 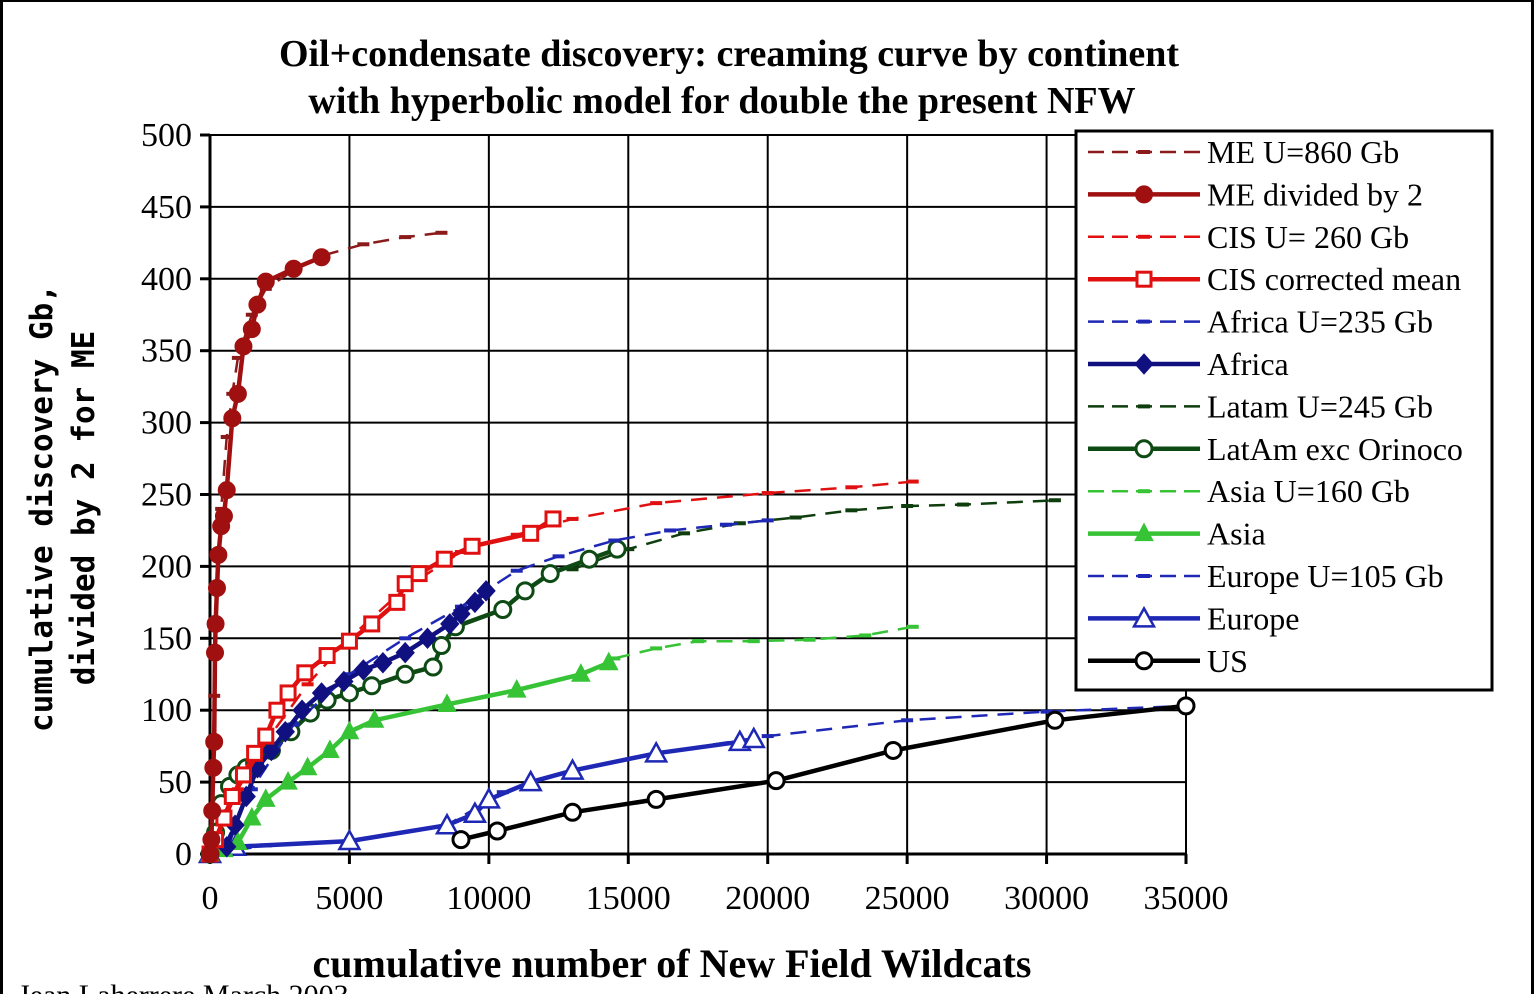 I want to click on x-tick-label: 25000, so click(x=907, y=898).